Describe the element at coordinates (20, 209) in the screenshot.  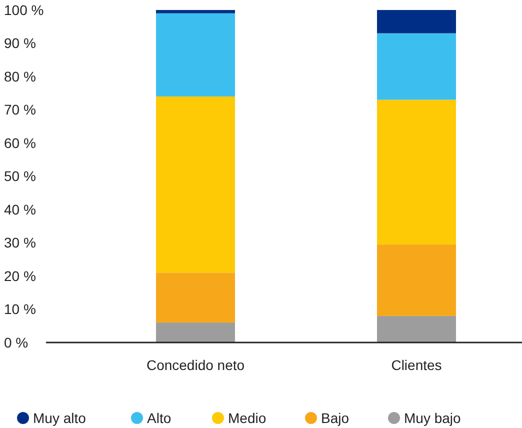
I see `y-tick-label: 40 %` at that location.